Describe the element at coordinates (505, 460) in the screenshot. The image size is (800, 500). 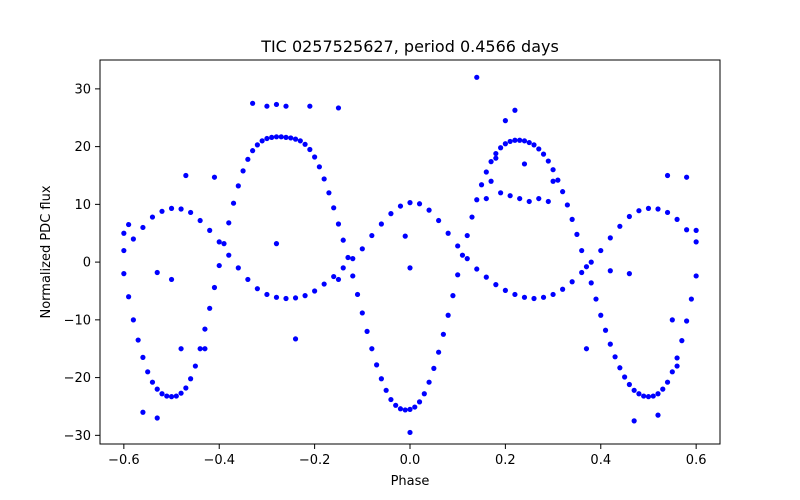
I see `x-tick-label: 0.2` at that location.